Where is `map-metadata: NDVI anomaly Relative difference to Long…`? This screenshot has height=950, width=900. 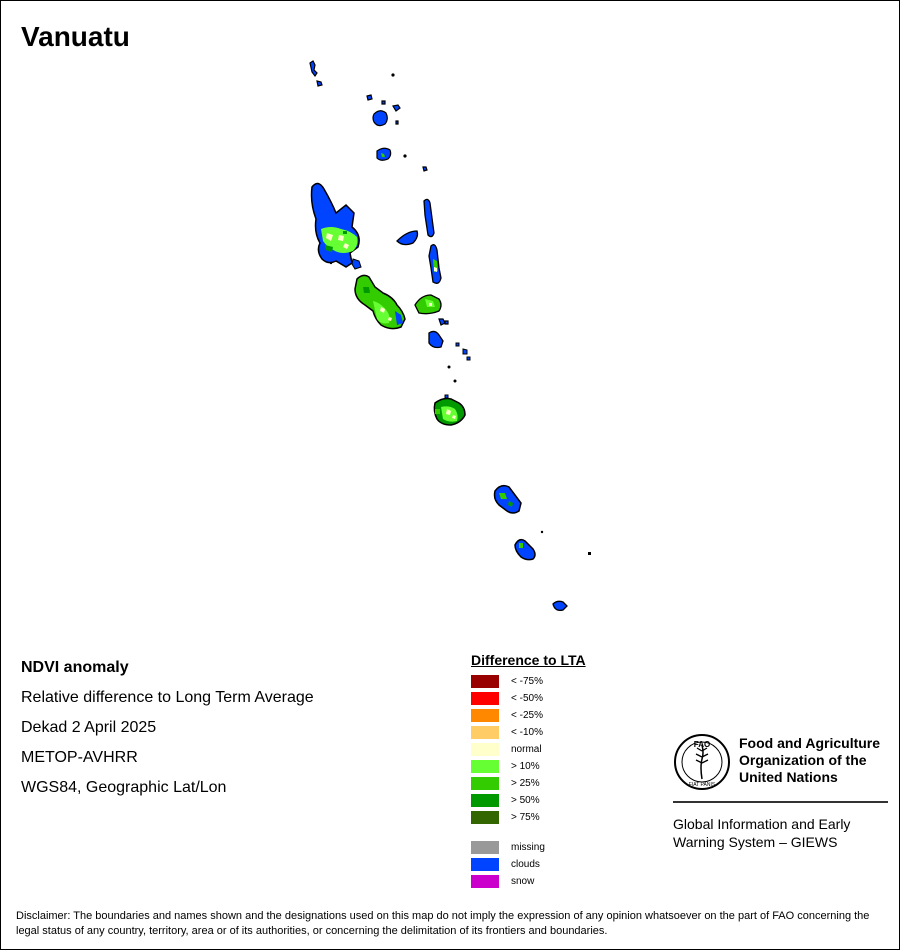
map-metadata: NDVI anomaly Relative difference to Long… is located at coordinates (167, 732).